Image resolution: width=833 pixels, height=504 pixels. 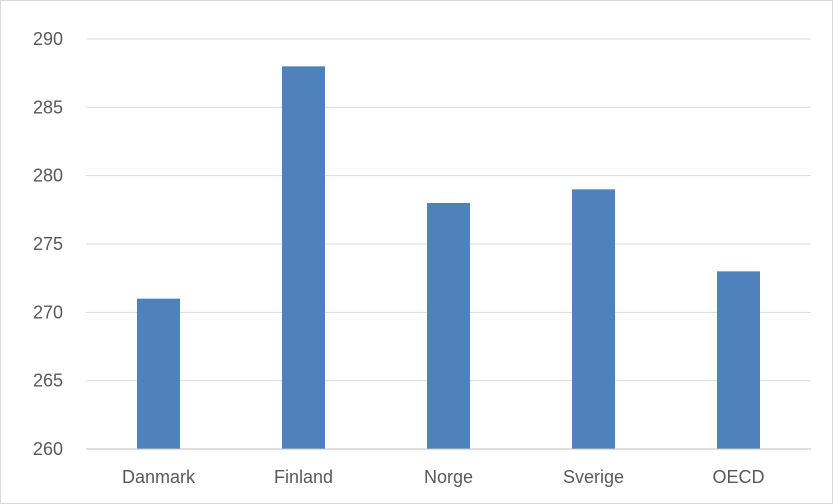 What do you see at coordinates (738, 360) in the screenshot?
I see `bar-oecd` at bounding box center [738, 360].